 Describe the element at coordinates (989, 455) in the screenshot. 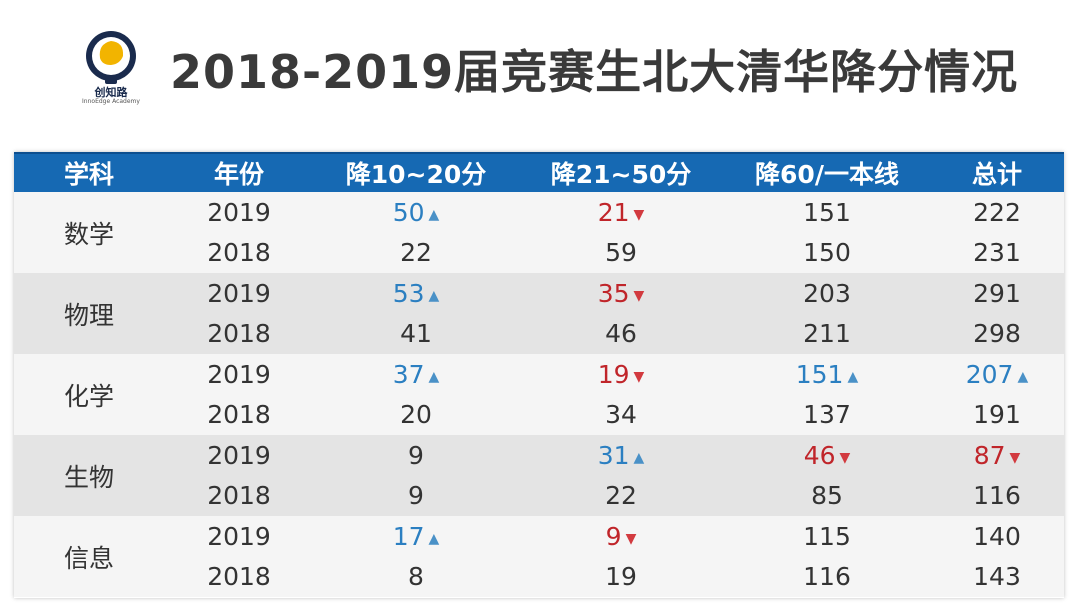

I see `value-text: 87` at that location.